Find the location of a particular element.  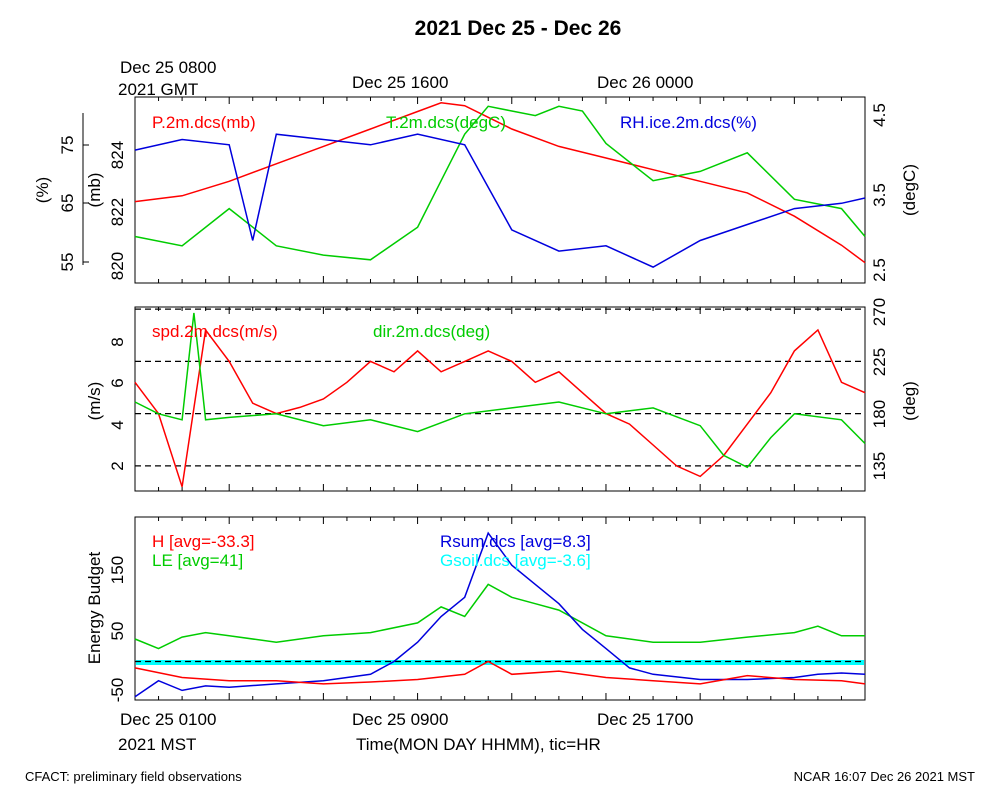

top-axis-label-1a: Dec 25 0800 is located at coordinates (168, 67).